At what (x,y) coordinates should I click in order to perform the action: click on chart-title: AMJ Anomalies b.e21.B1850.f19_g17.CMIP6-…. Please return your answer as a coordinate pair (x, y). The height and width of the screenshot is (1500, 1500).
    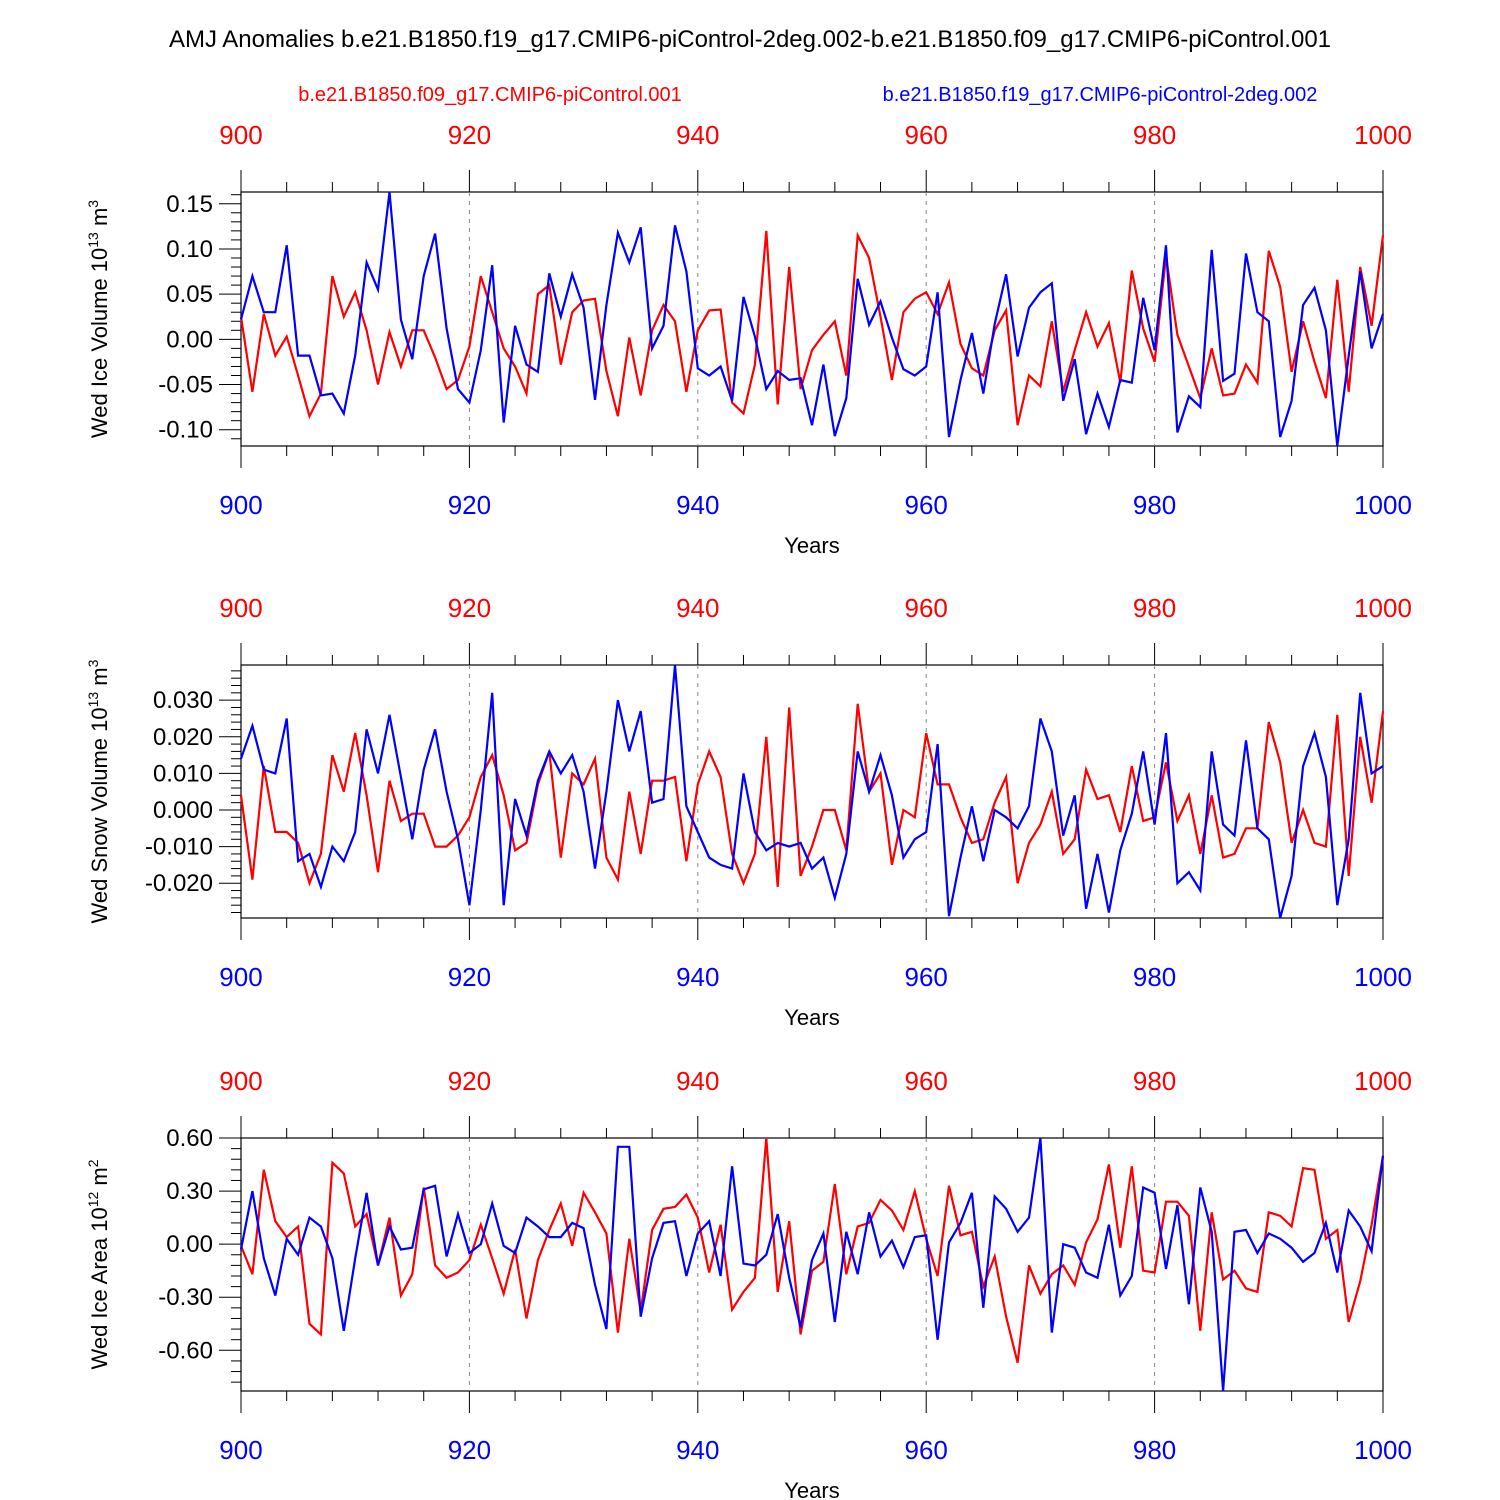
    Looking at the image, I should click on (750, 39).